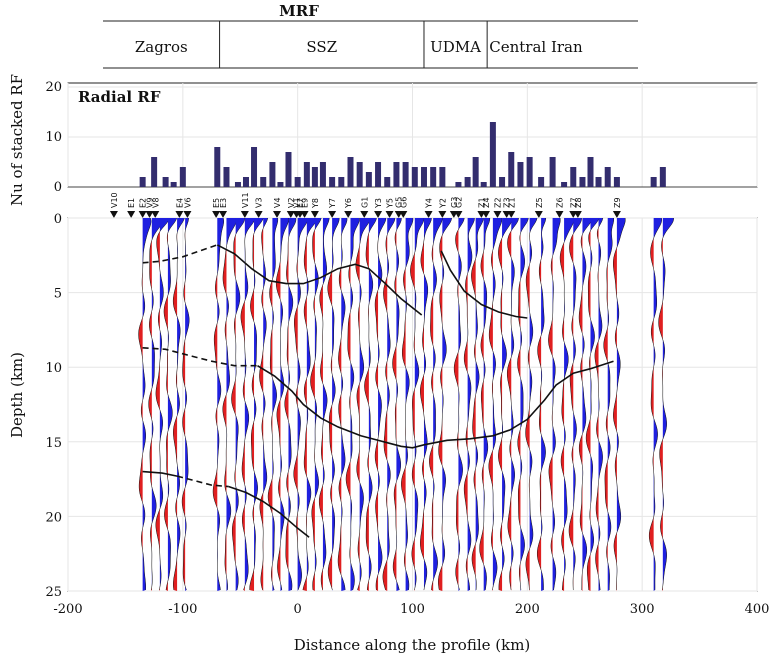 This screenshot has height=662, width=773. What do you see at coordinates (58, 219) in the screenshot?
I see `rf-y-tick-label: 0` at bounding box center [58, 219].